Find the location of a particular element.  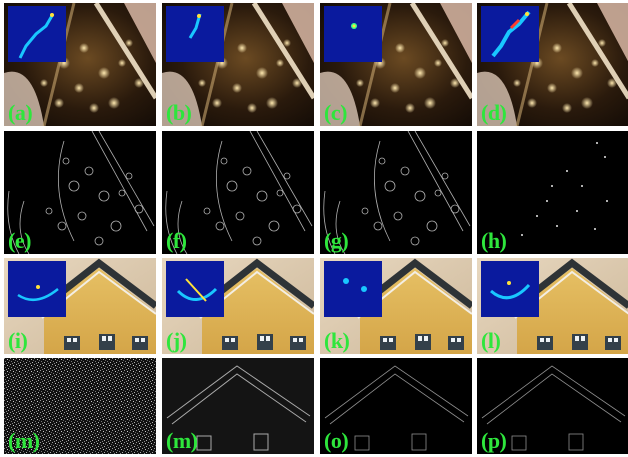

panel-g: (g) is located at coordinates (396, 192).